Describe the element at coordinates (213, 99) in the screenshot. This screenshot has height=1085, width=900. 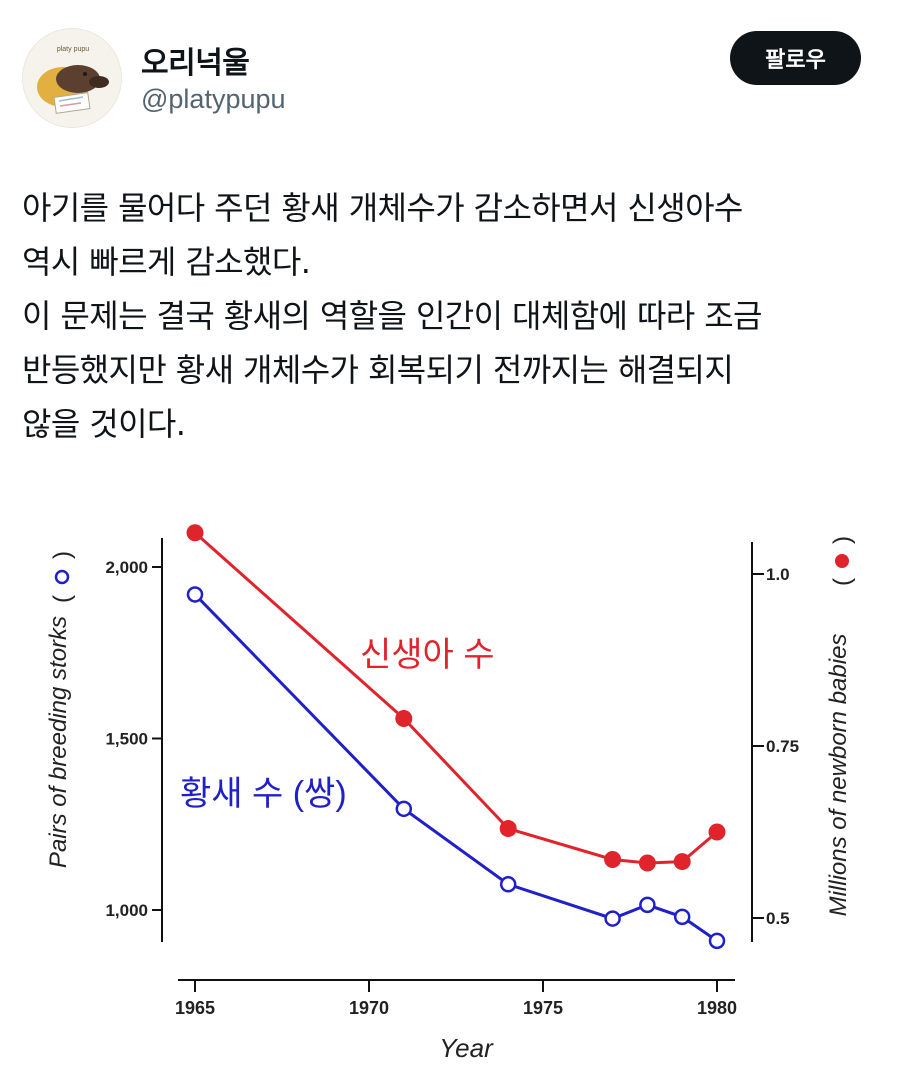
I see `user-handle: @platypupu` at that location.